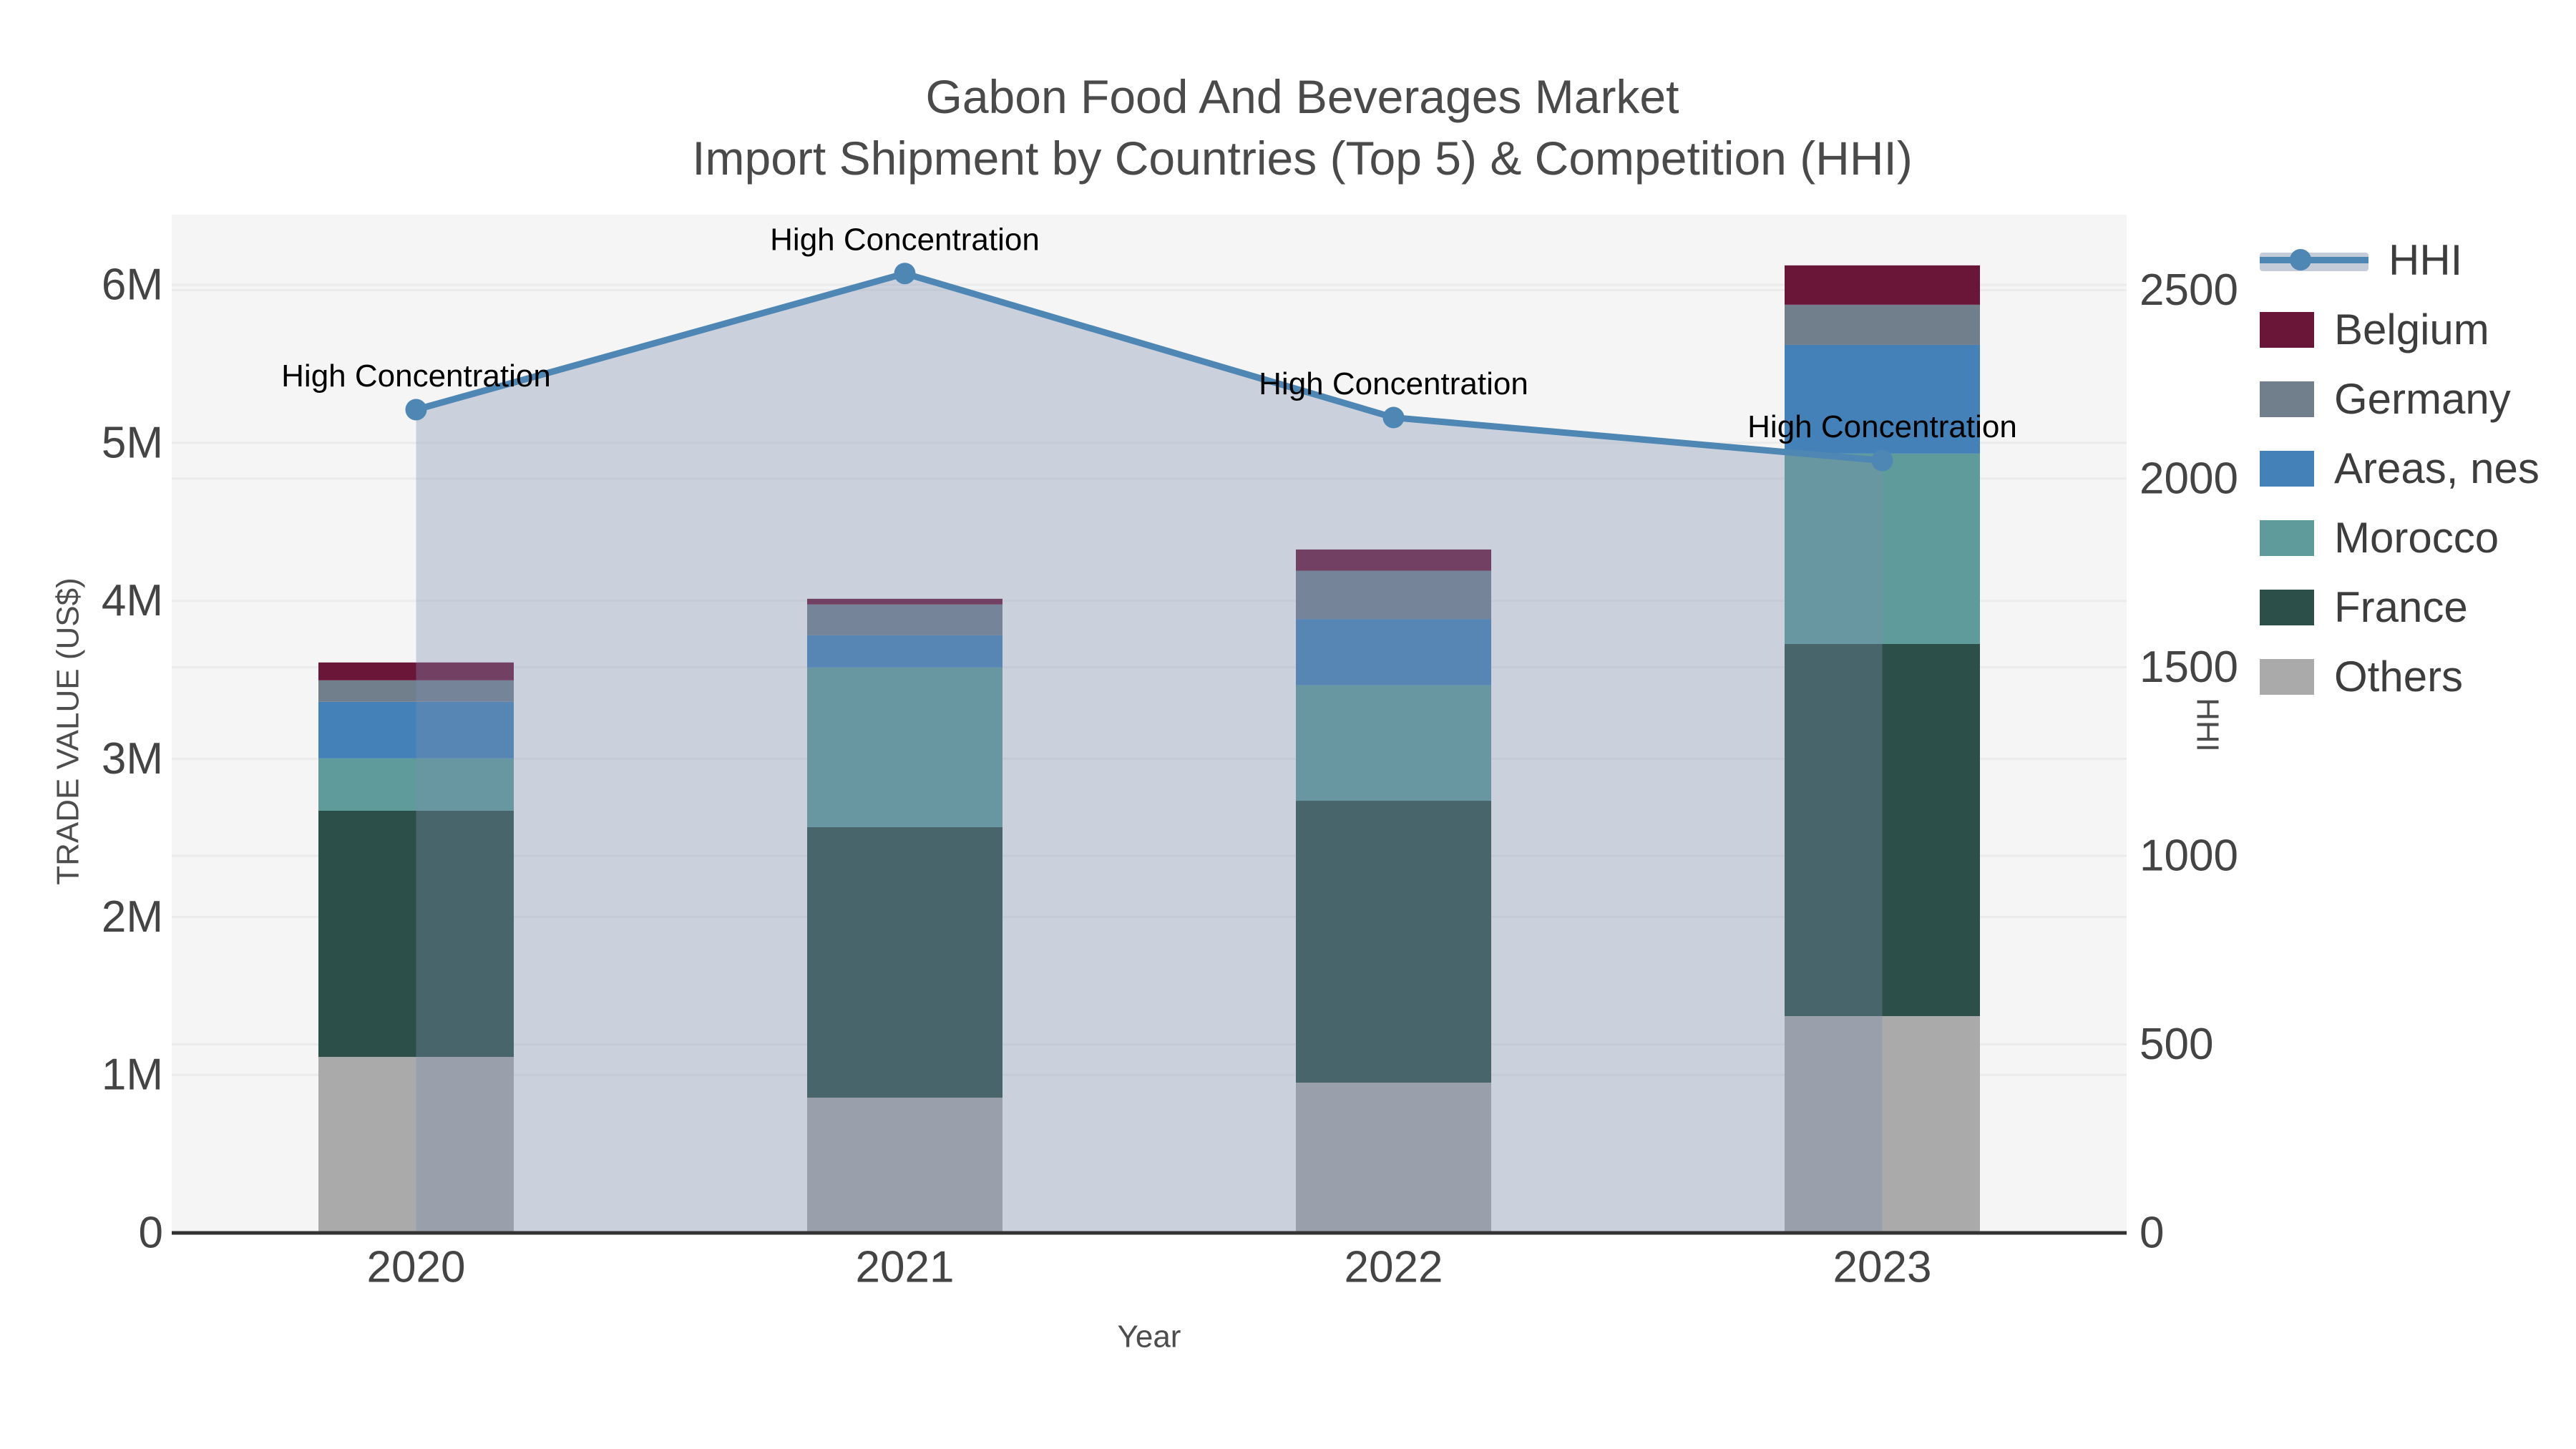 This screenshot has width=2576, height=1449. Describe the element at coordinates (1149, 367) in the screenshot. I see `hhi-line` at that location.